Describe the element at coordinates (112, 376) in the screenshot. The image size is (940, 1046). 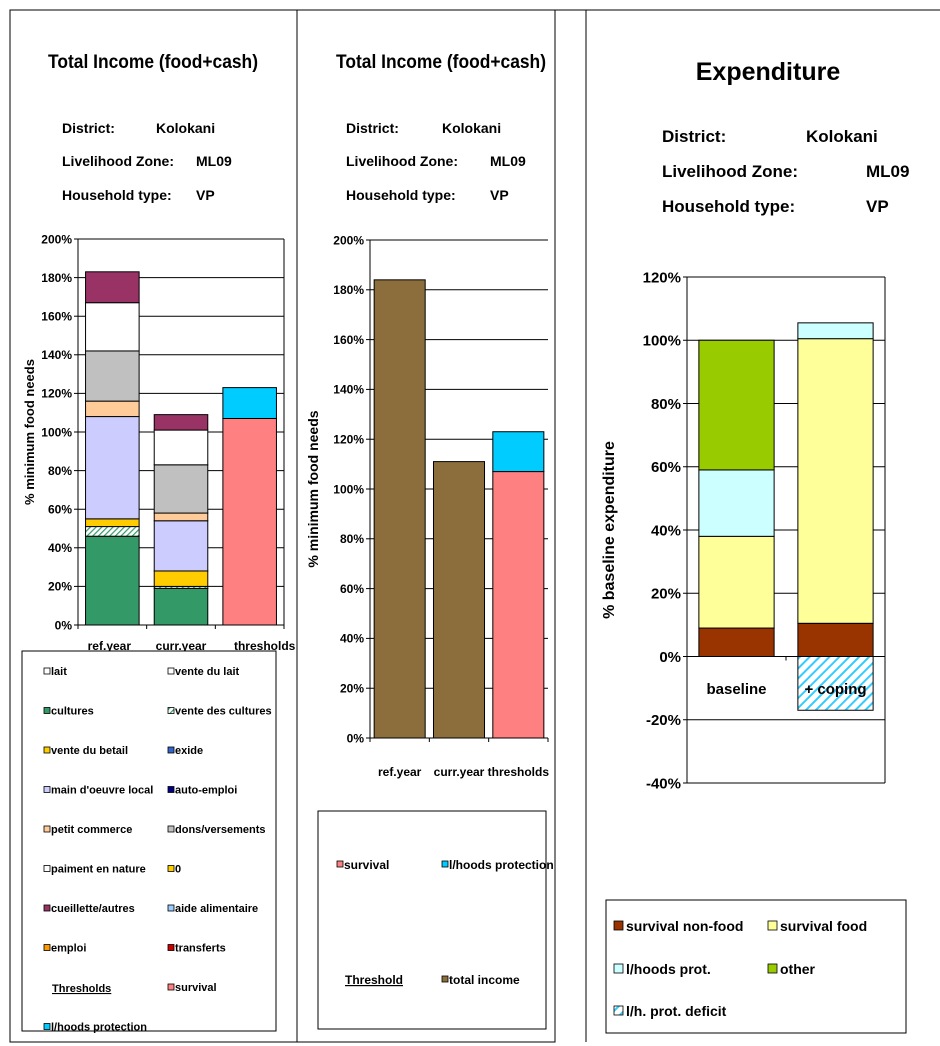
I see `bar-segment-dons-versements` at that location.